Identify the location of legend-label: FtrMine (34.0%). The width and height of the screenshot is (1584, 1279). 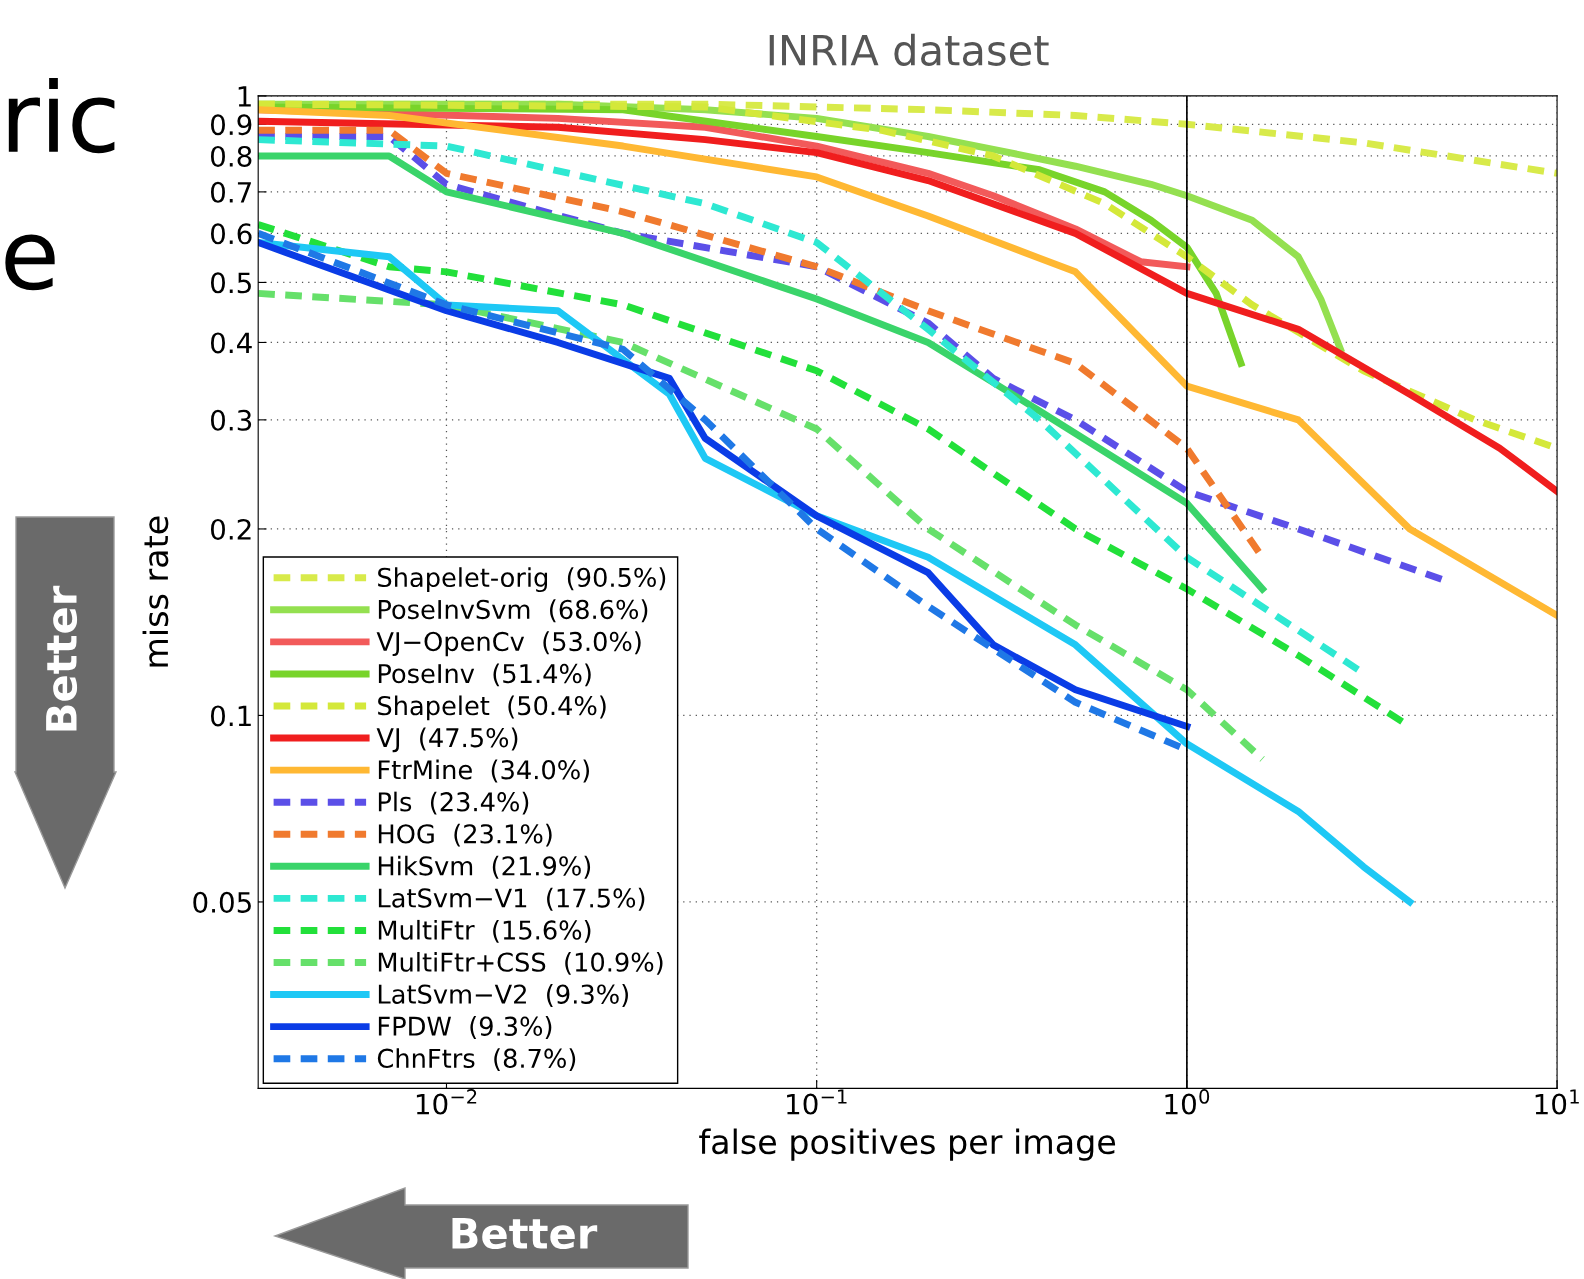
(484, 771).